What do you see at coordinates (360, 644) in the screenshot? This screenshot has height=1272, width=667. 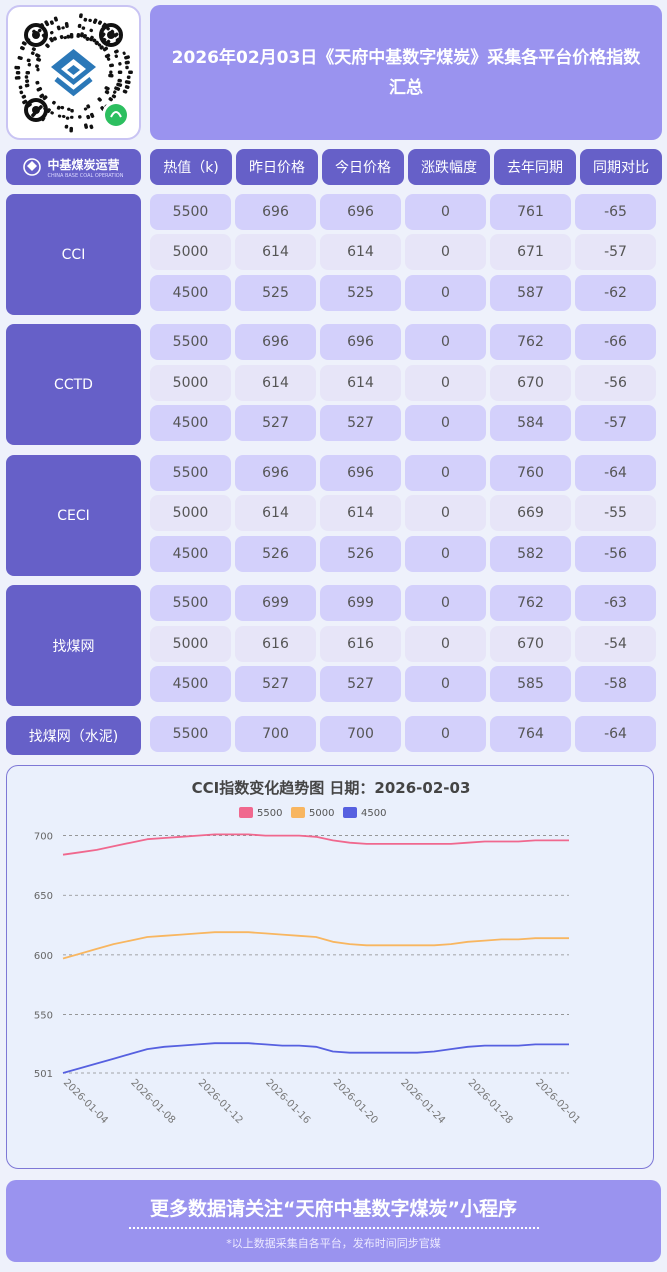 I see `table-cell: 616` at bounding box center [360, 644].